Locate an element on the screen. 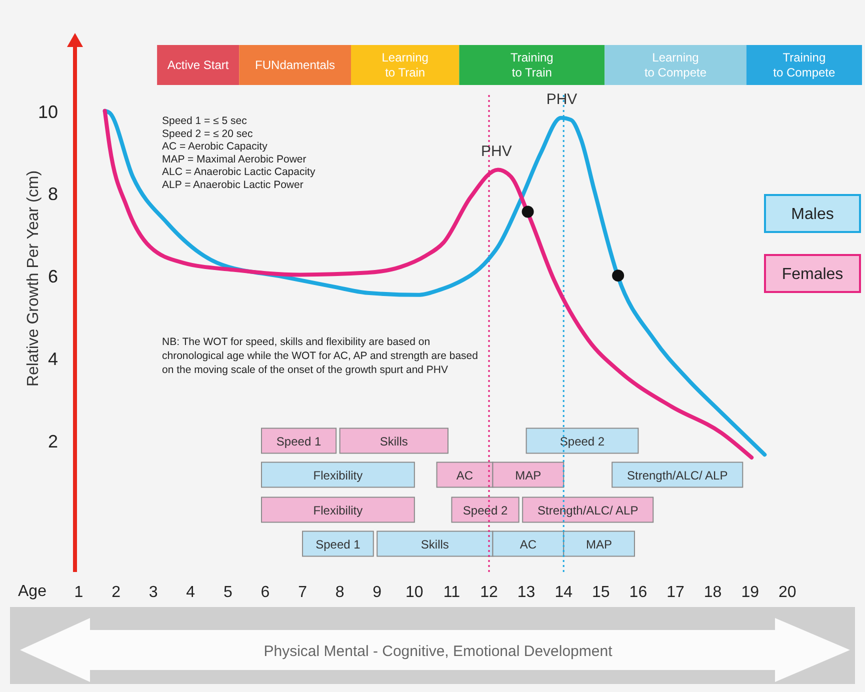 Image resolution: width=865 pixels, height=692 pixels. y-tick-label: 8 is located at coordinates (53, 194).